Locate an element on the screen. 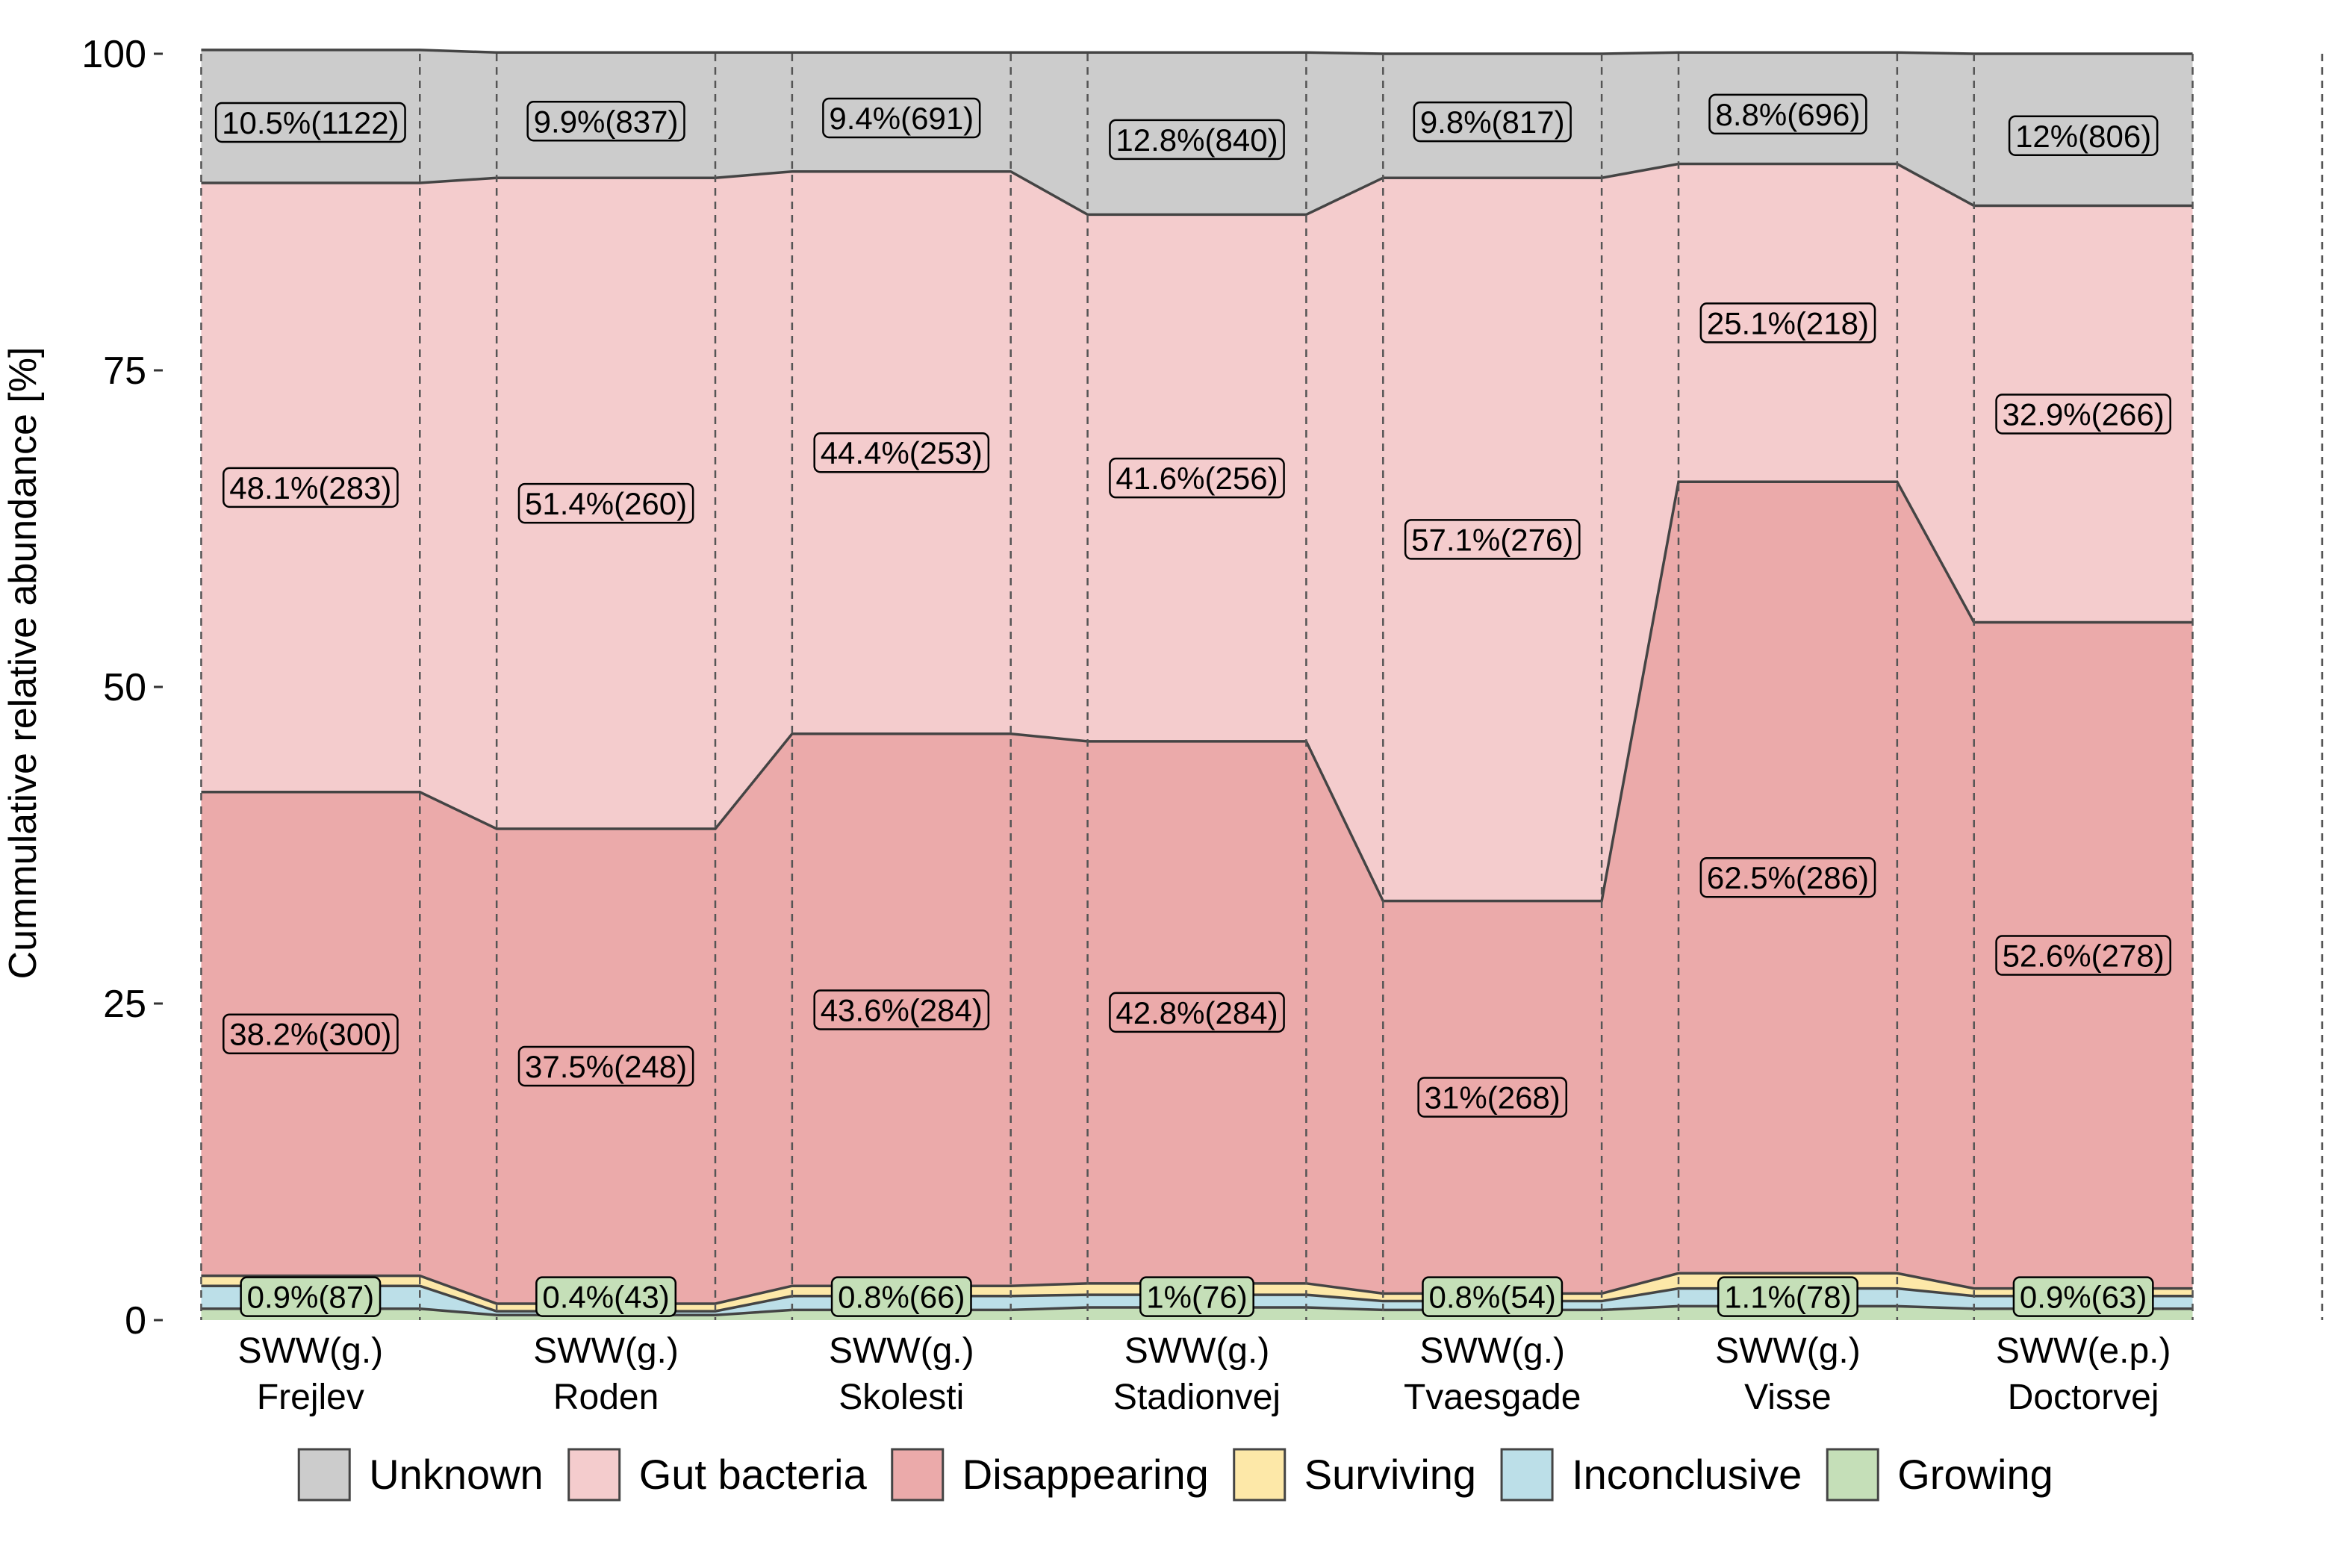  data-label-growing-3: 1%(76) is located at coordinates (1196, 1296).